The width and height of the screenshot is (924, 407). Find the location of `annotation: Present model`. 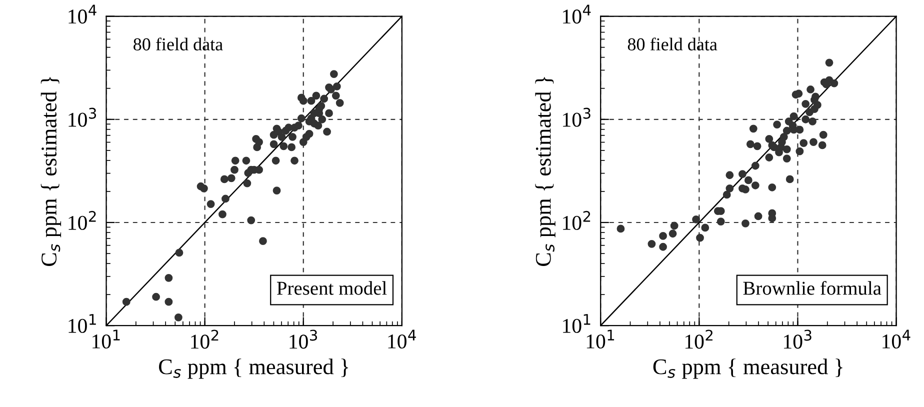

annotation: Present model is located at coordinates (332, 288).